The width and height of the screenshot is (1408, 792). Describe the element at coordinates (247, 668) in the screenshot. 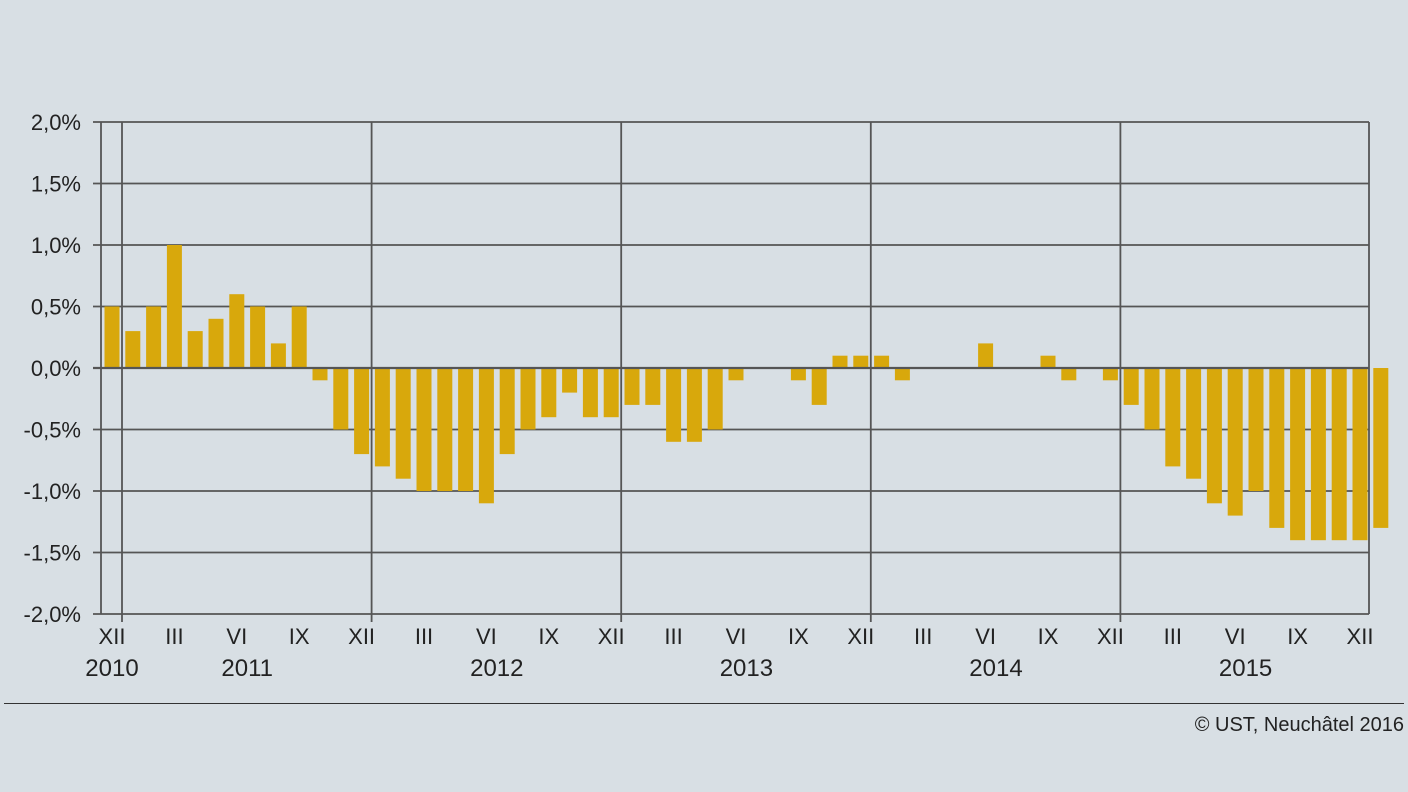

I see `year-label: 2011` at that location.